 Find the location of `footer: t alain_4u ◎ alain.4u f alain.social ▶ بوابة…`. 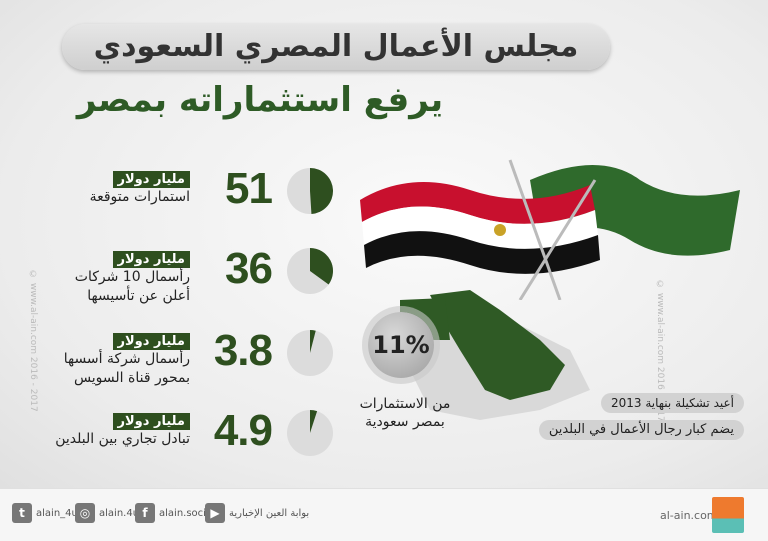

footer: t alain_4u ◎ alain.4u f alain.social ▶ بوابة… is located at coordinates (384, 514).